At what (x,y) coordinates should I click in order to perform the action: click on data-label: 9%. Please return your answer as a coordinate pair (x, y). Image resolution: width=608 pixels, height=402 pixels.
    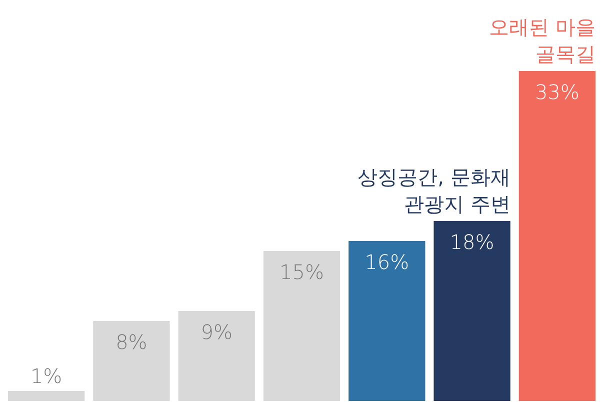
    Looking at the image, I should click on (216, 332).